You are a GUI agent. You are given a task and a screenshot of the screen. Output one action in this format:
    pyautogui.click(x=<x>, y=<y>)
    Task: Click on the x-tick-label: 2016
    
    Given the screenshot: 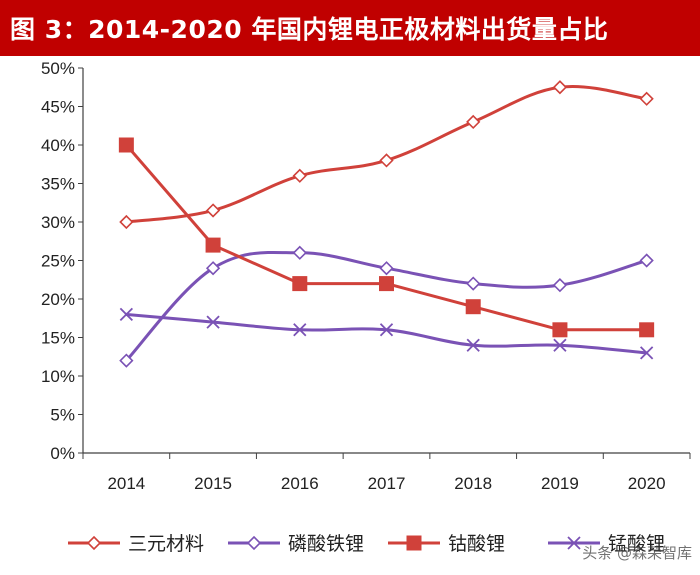 What is the action you would take?
    pyautogui.click(x=300, y=483)
    